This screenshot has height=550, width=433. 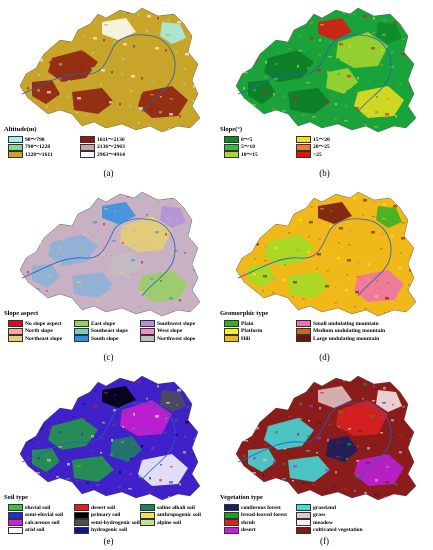 I want to click on legend-item: saline alkali soil, so click(x=167, y=507).